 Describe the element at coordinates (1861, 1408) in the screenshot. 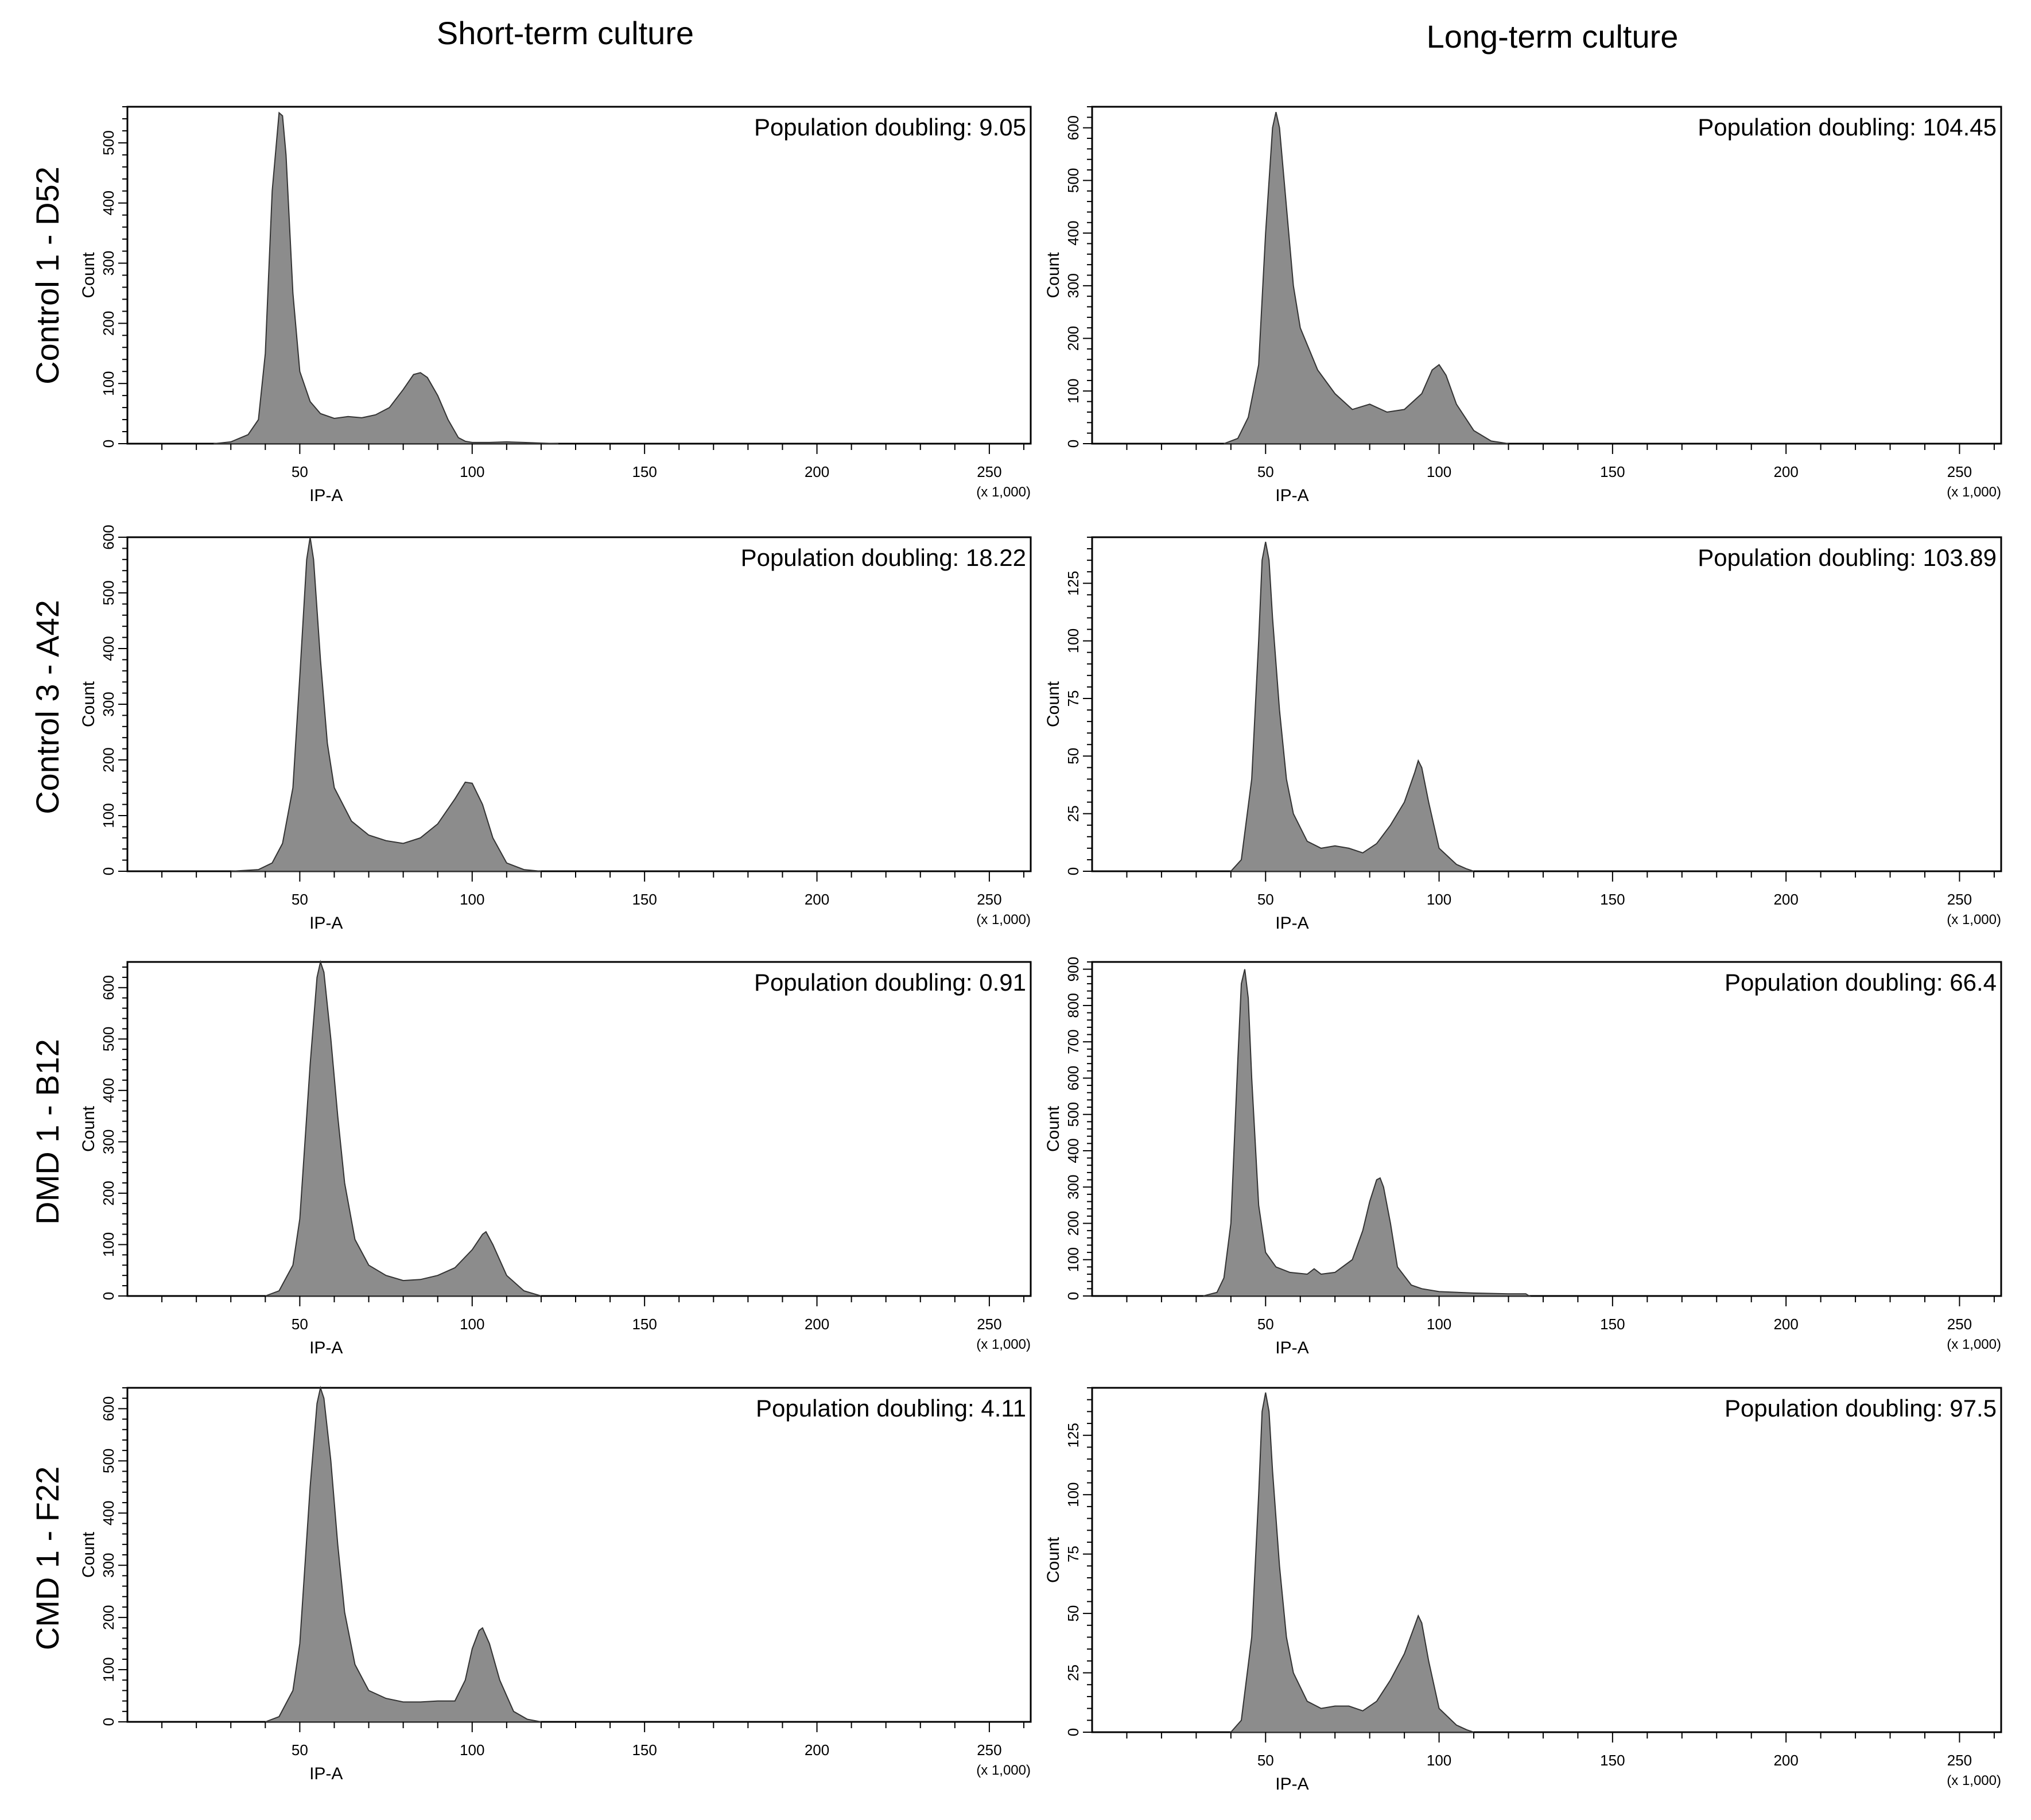

I see `population-doubling-label: Population doubling: 97.5` at that location.